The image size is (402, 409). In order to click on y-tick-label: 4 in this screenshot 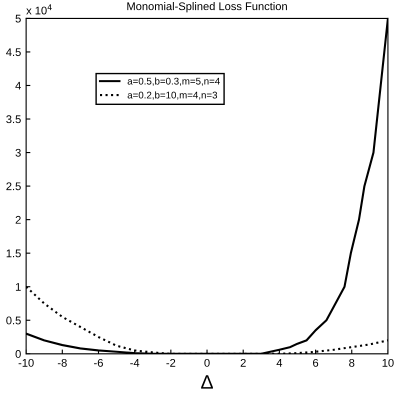, I will do `click(18, 86)`.